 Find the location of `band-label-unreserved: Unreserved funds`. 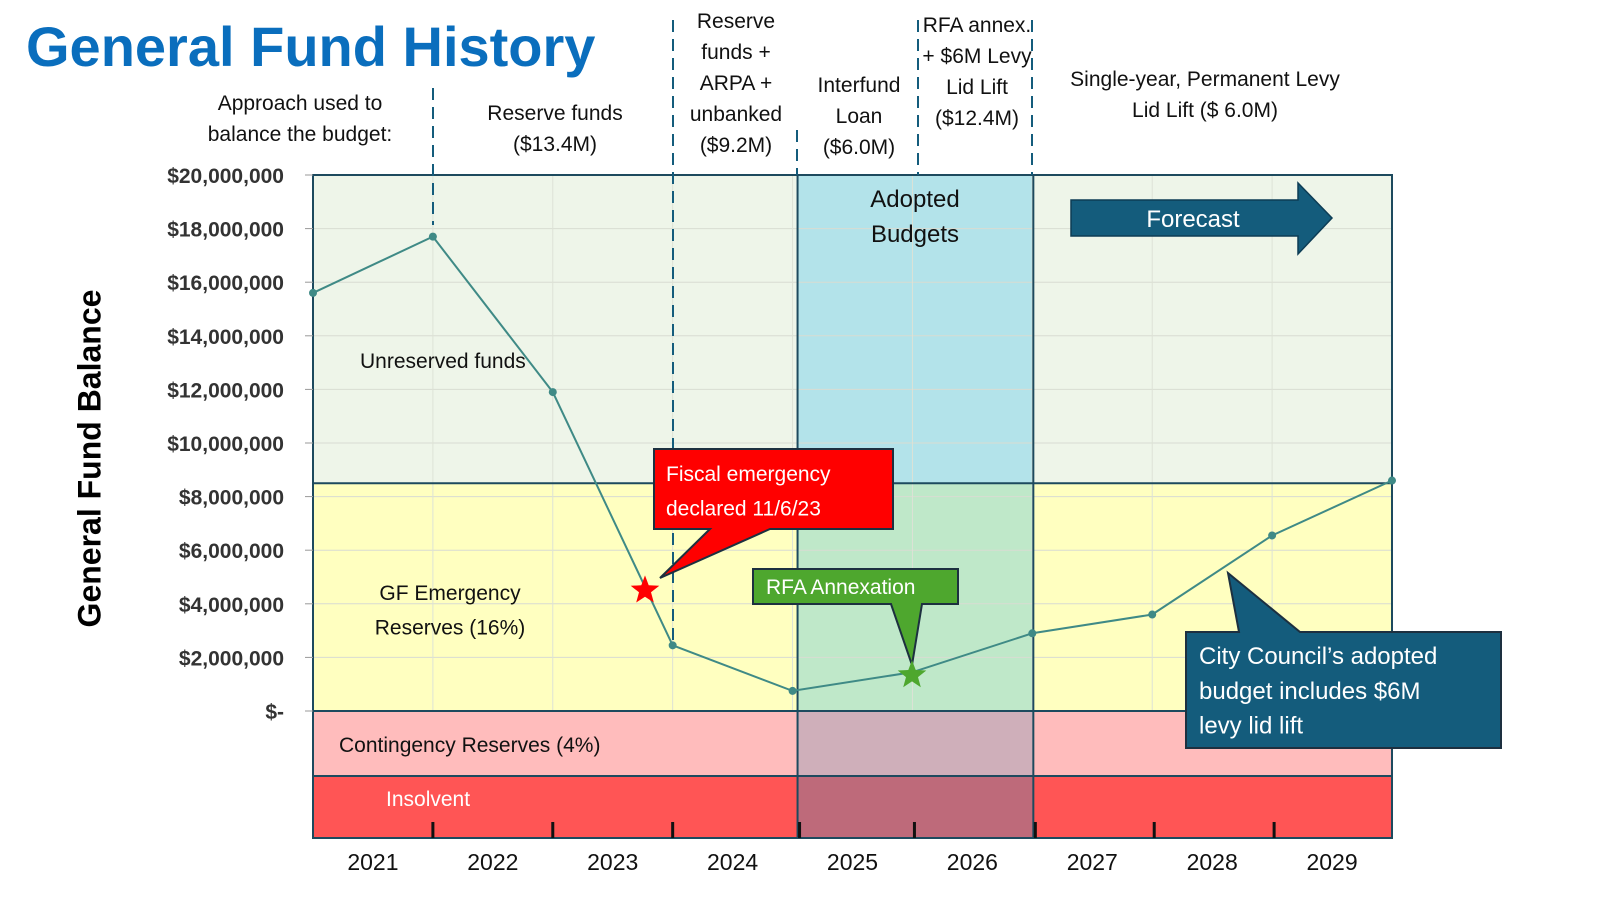

band-label-unreserved: Unreserved funds is located at coordinates (443, 361).